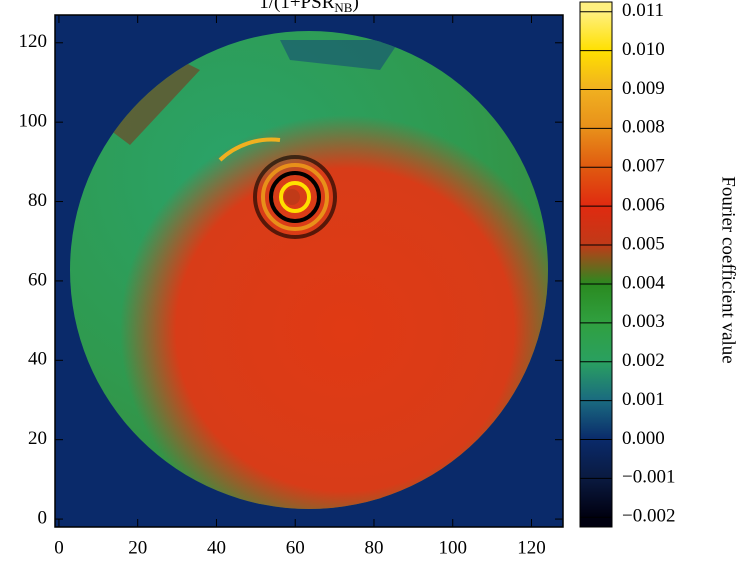 The height and width of the screenshot is (561, 744). I want to click on colorbar-tick-label: 0.003, so click(643, 321).